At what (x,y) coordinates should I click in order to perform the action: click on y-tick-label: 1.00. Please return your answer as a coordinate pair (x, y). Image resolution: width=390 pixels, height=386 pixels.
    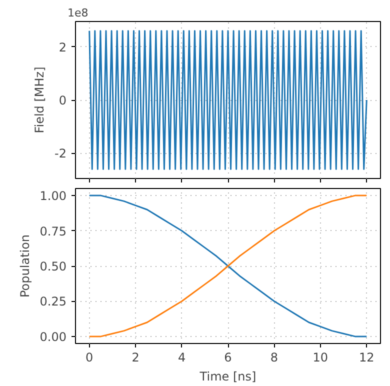
    Looking at the image, I should click on (53, 196).